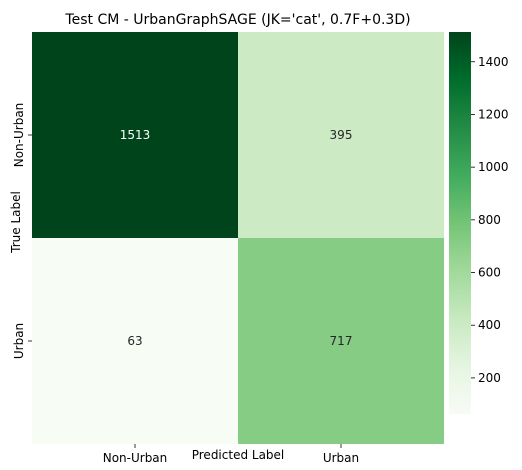  What do you see at coordinates (460, 223) in the screenshot?
I see `colorbar` at bounding box center [460, 223].